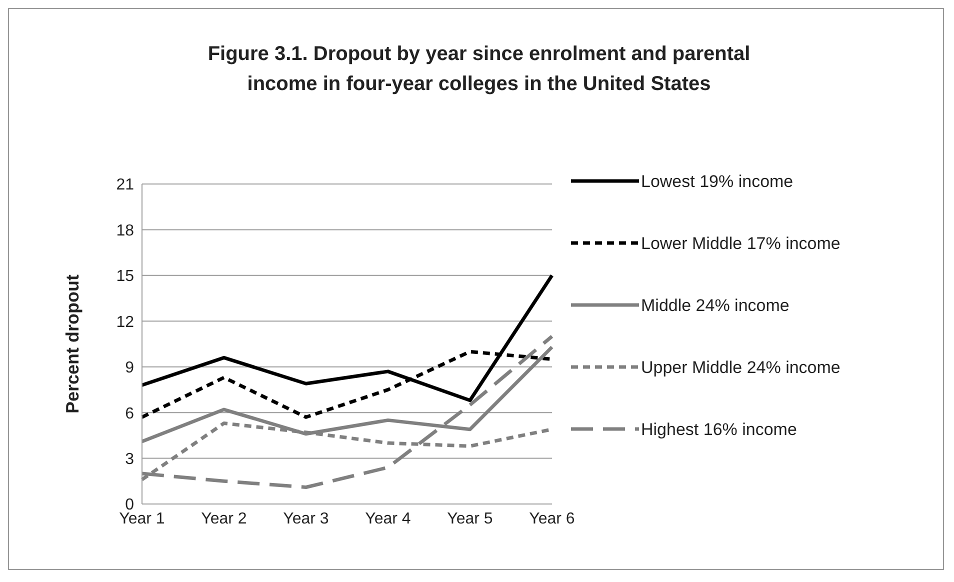  What do you see at coordinates (347, 411) in the screenshot?
I see `line-series` at bounding box center [347, 411].